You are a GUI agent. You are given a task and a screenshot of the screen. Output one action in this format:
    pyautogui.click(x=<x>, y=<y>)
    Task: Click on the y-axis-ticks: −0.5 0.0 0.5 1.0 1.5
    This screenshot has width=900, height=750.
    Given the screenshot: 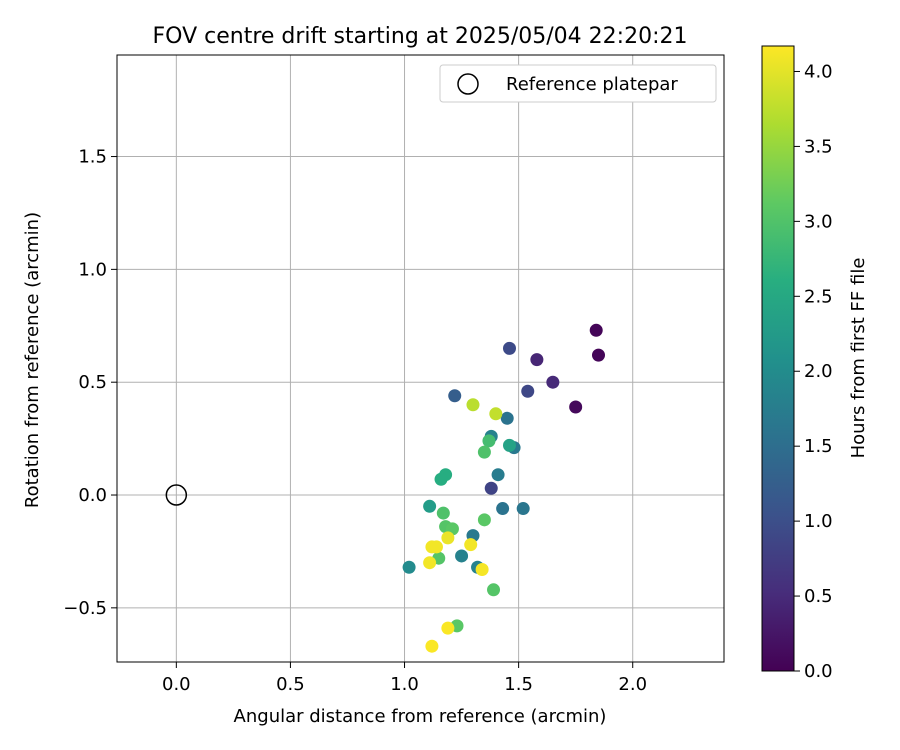 What is the action you would take?
    pyautogui.click(x=90, y=383)
    